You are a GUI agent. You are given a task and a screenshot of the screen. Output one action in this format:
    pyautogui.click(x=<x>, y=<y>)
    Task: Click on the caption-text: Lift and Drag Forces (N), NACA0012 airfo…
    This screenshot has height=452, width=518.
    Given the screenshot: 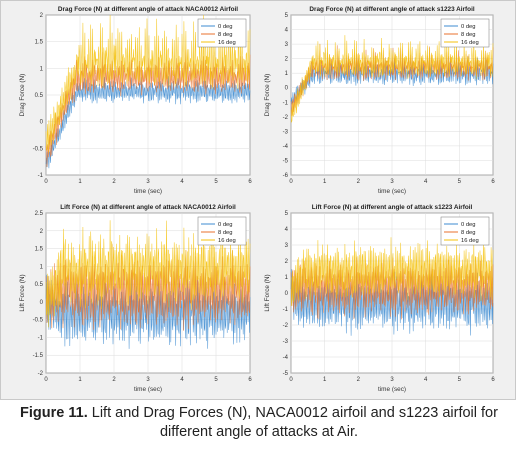 What is the action you would take?
    pyautogui.click(x=294, y=422)
    